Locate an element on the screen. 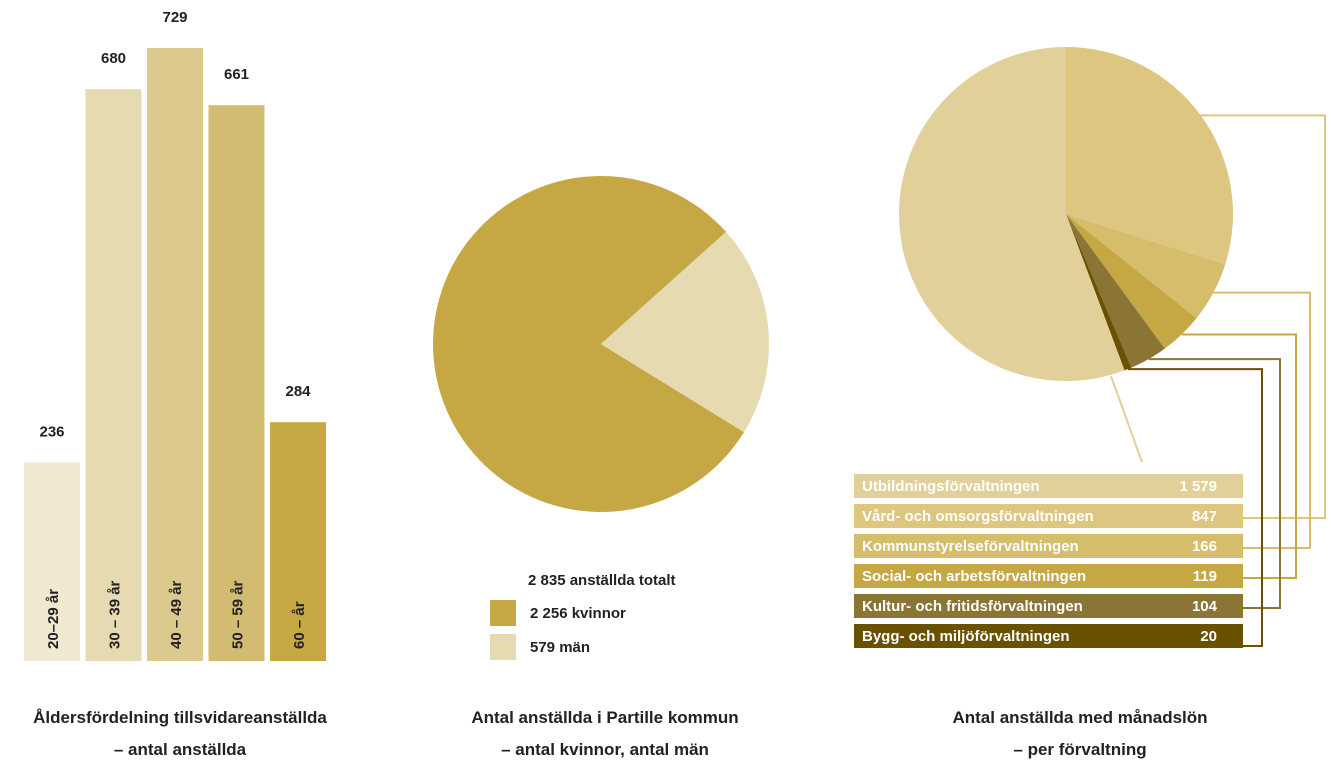  department-legend-row: Kommunstyrelseförvaltningen 166 is located at coordinates (1048, 546).